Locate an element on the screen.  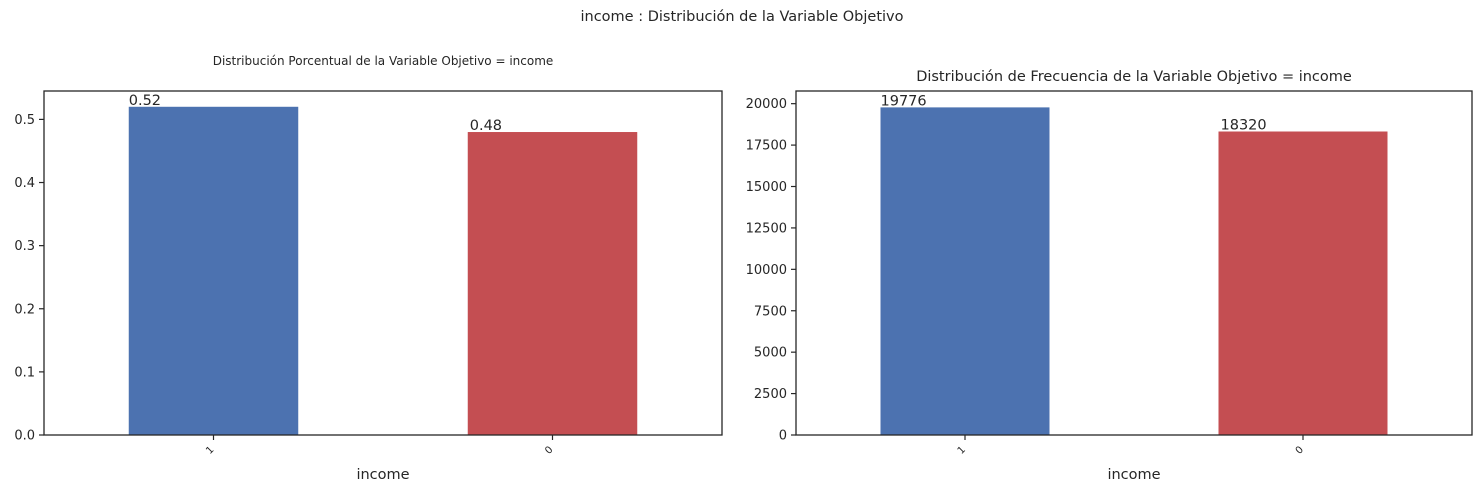
y-tick-label: 0.1 is located at coordinates (24, 372).